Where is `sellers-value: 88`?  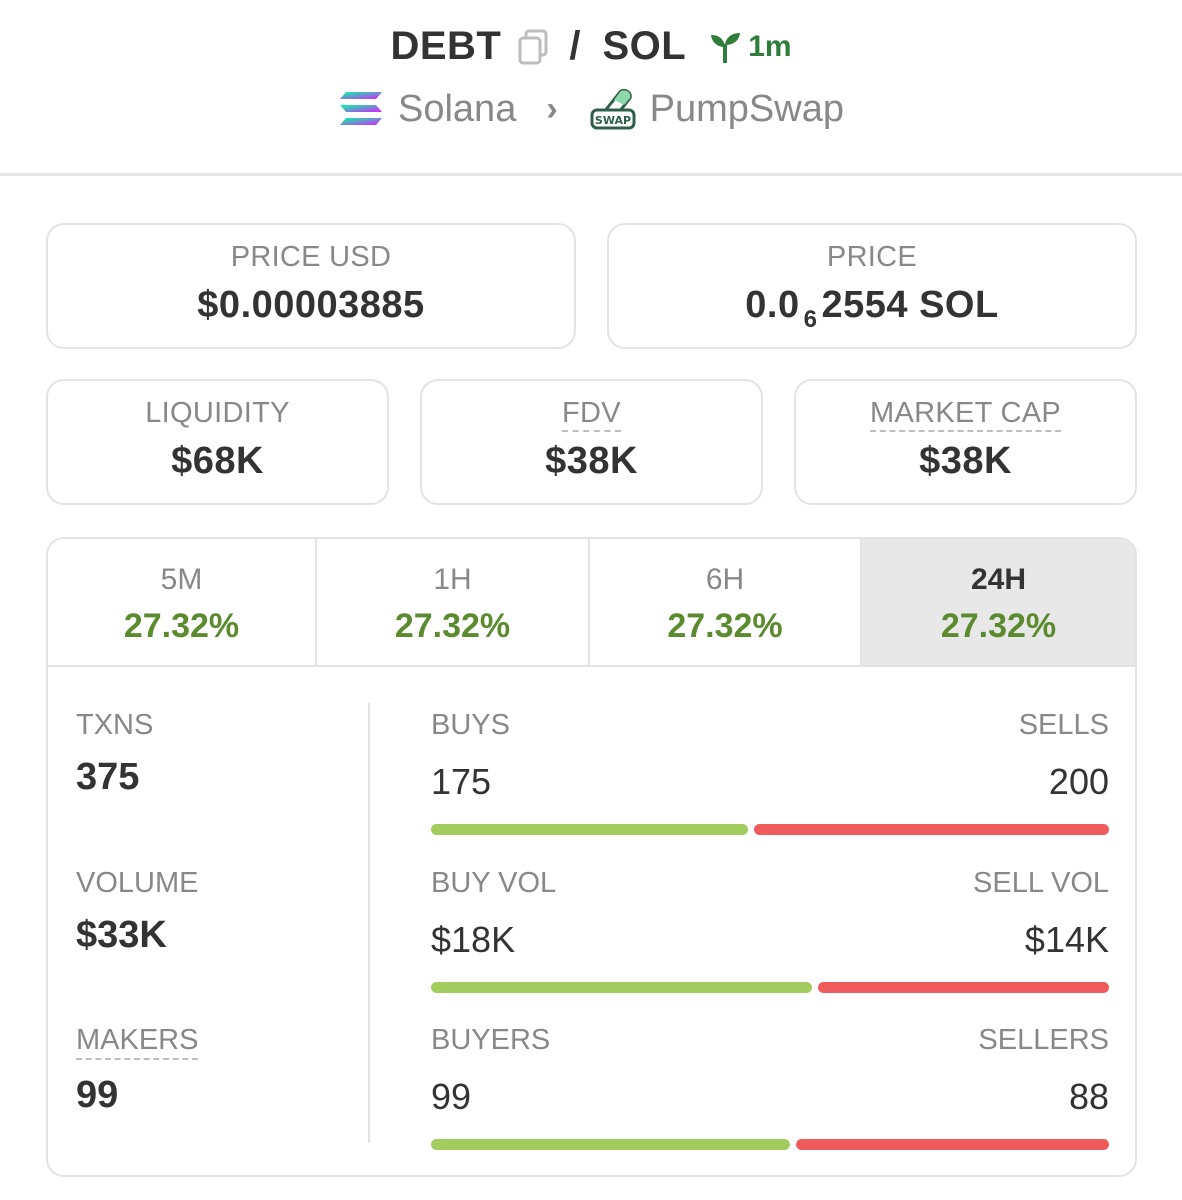 sellers-value: 88 is located at coordinates (1088, 1096).